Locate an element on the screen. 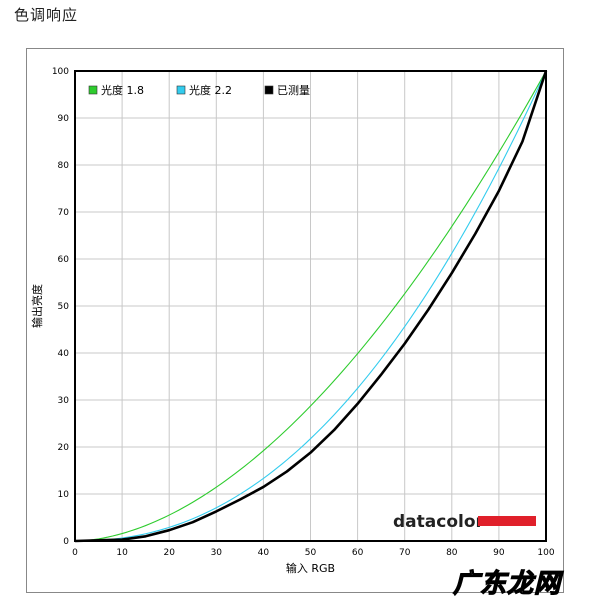  x-tick-label: 0 is located at coordinates (75, 553).